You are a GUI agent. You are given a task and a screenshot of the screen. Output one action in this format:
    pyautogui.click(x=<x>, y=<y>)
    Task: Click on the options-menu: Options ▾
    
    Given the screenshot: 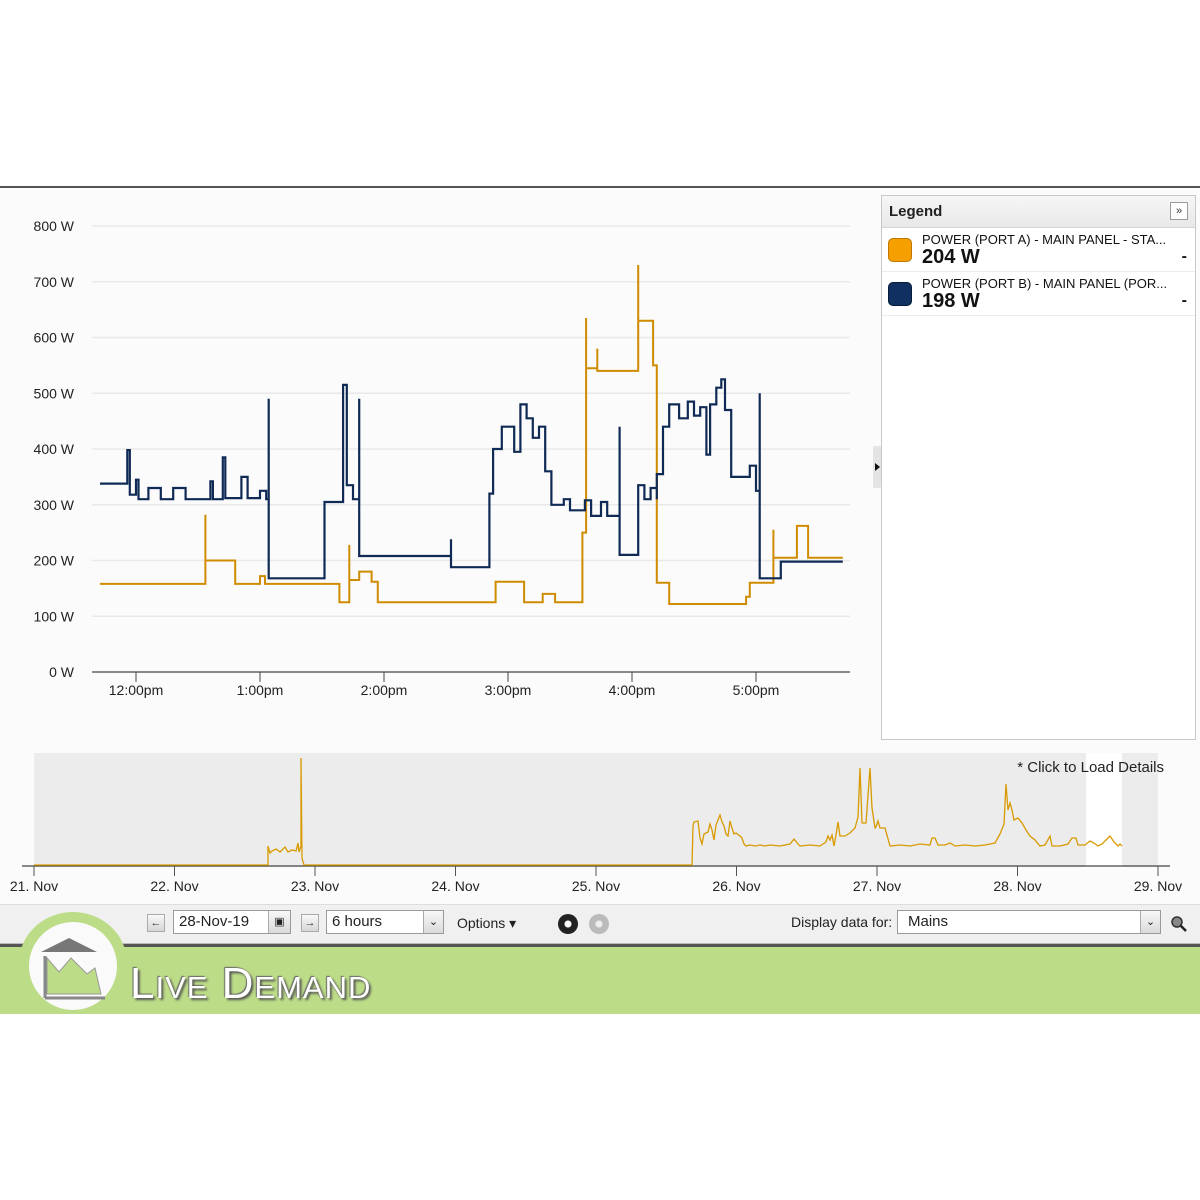 What is the action you would take?
    pyautogui.click(x=487, y=923)
    